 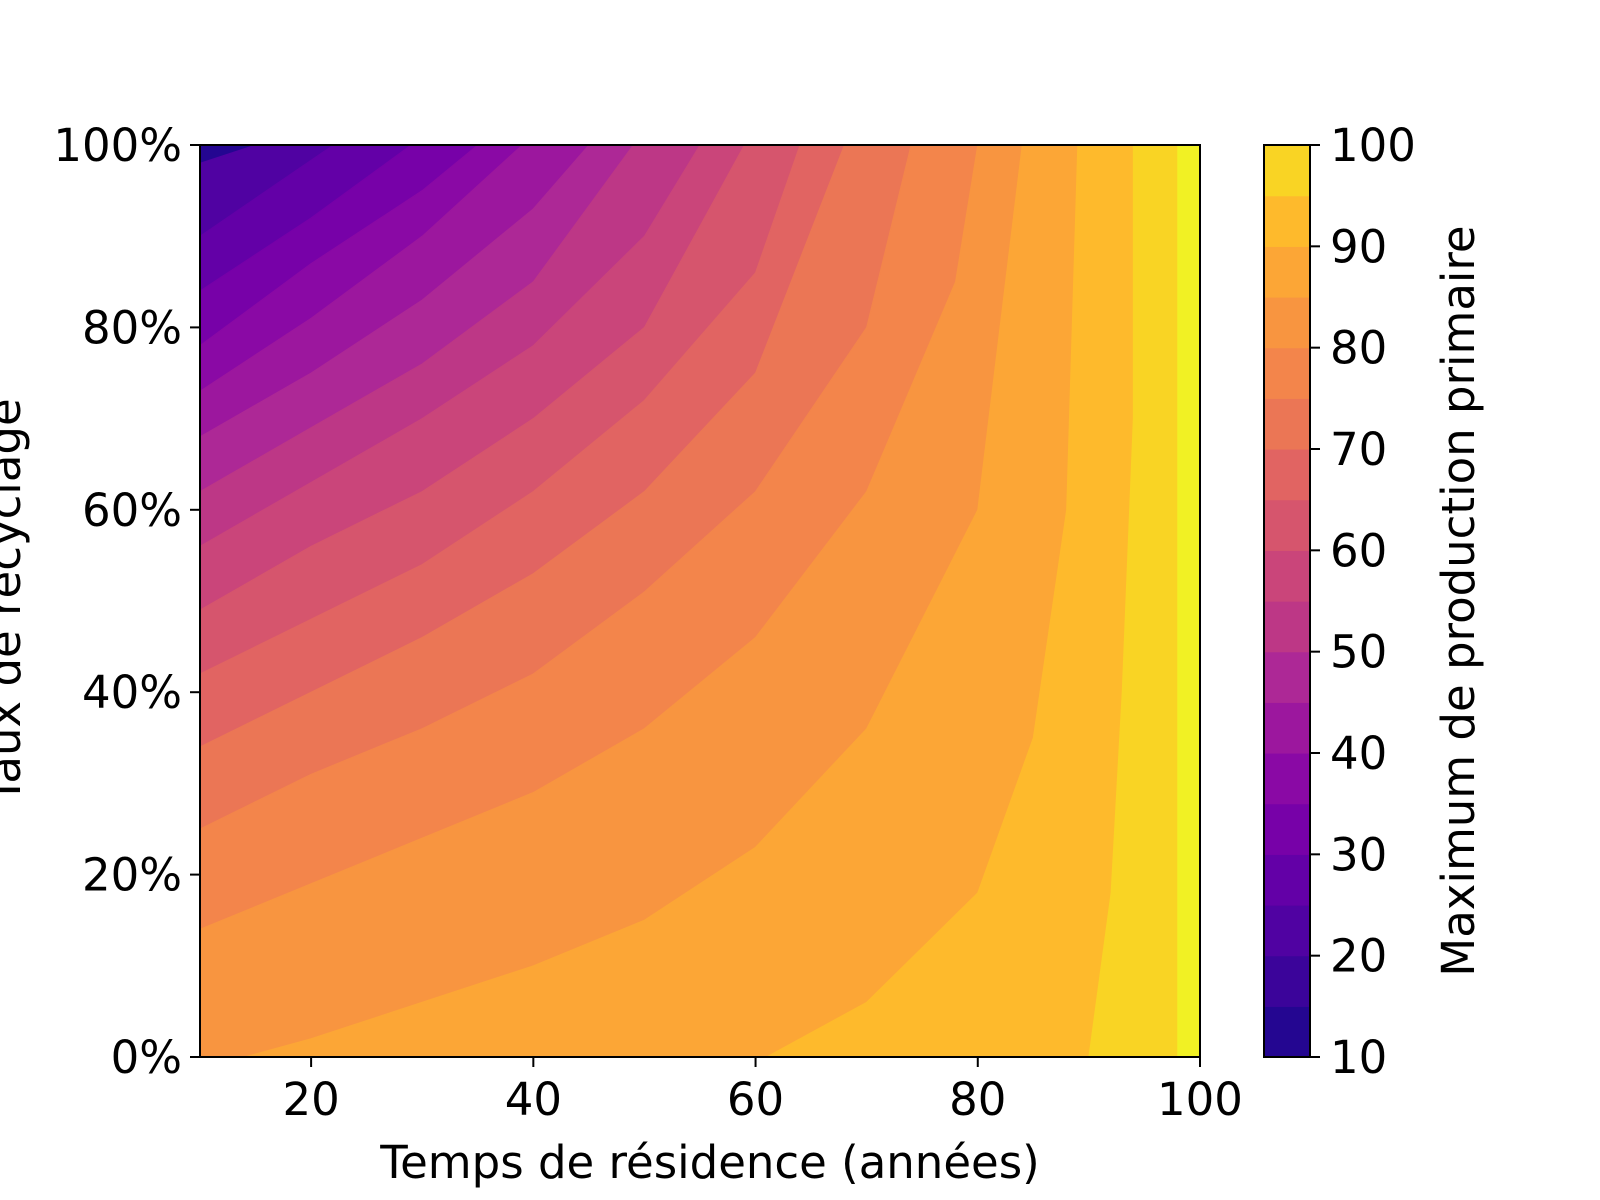 I want to click on y-tick-label: 20%, so click(x=132, y=875).